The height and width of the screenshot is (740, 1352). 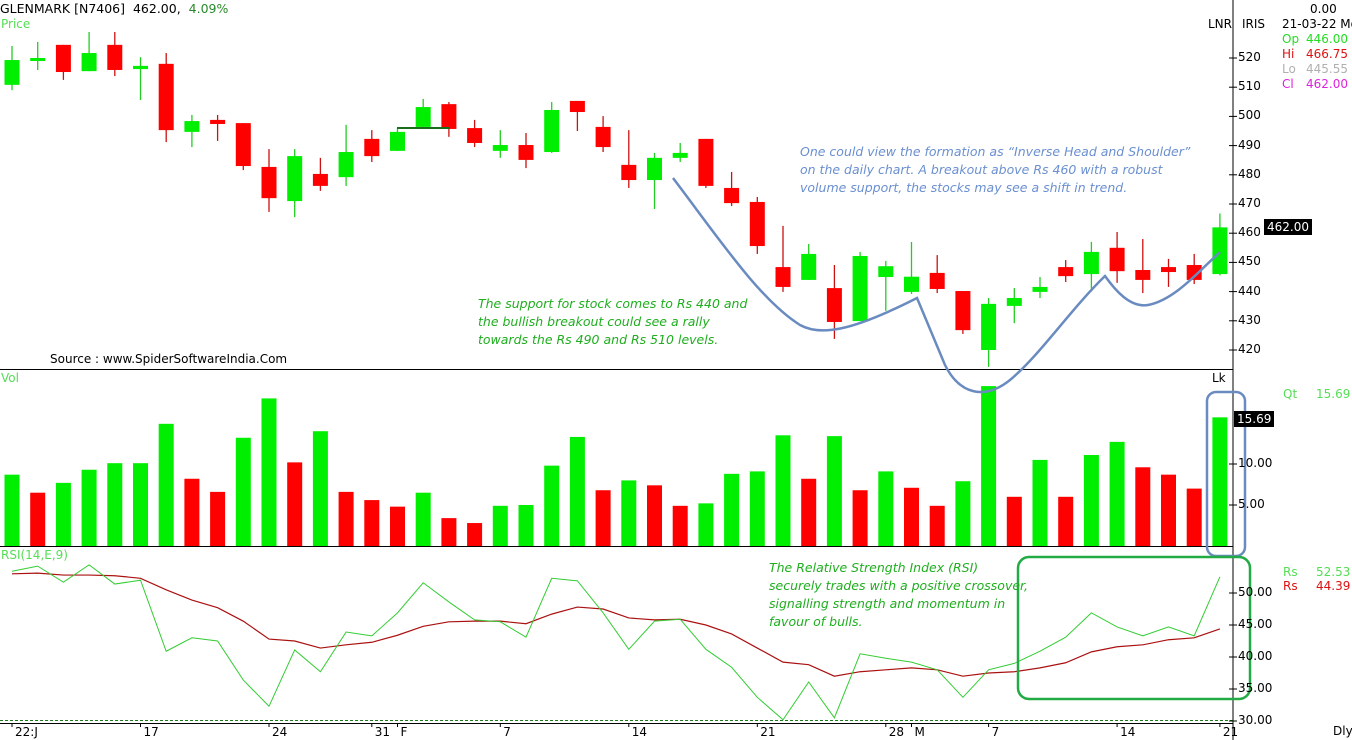 I want to click on price-tick-label: 440, so click(x=1249, y=290).